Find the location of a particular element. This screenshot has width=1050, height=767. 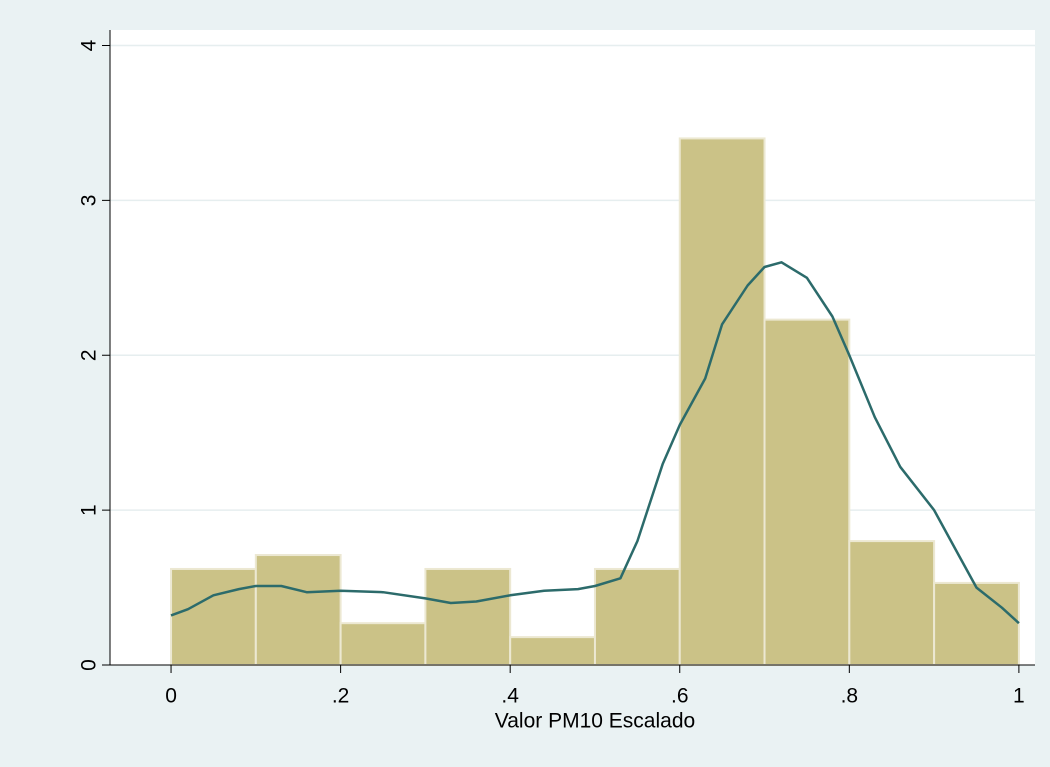

y-tick-label: 1 is located at coordinates (89, 510).